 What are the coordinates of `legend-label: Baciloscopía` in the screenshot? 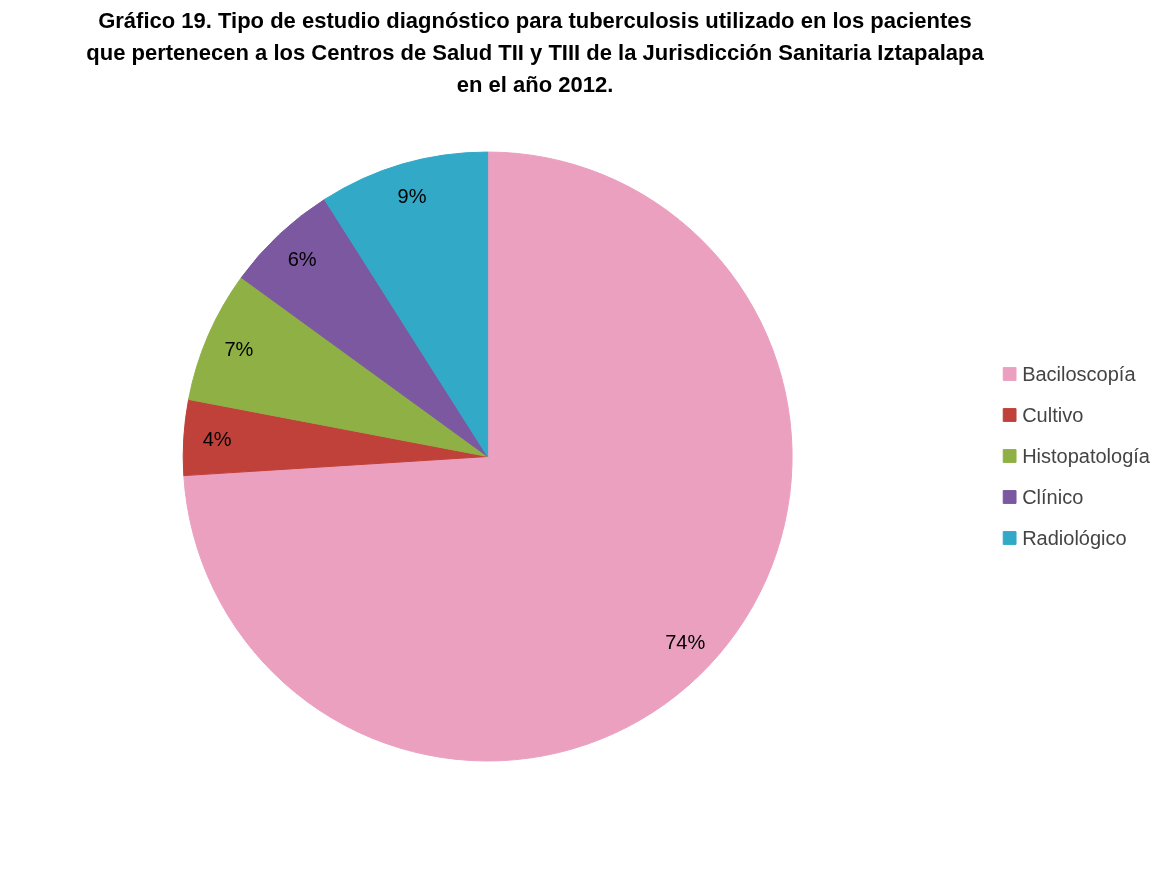 It's located at (1079, 374).